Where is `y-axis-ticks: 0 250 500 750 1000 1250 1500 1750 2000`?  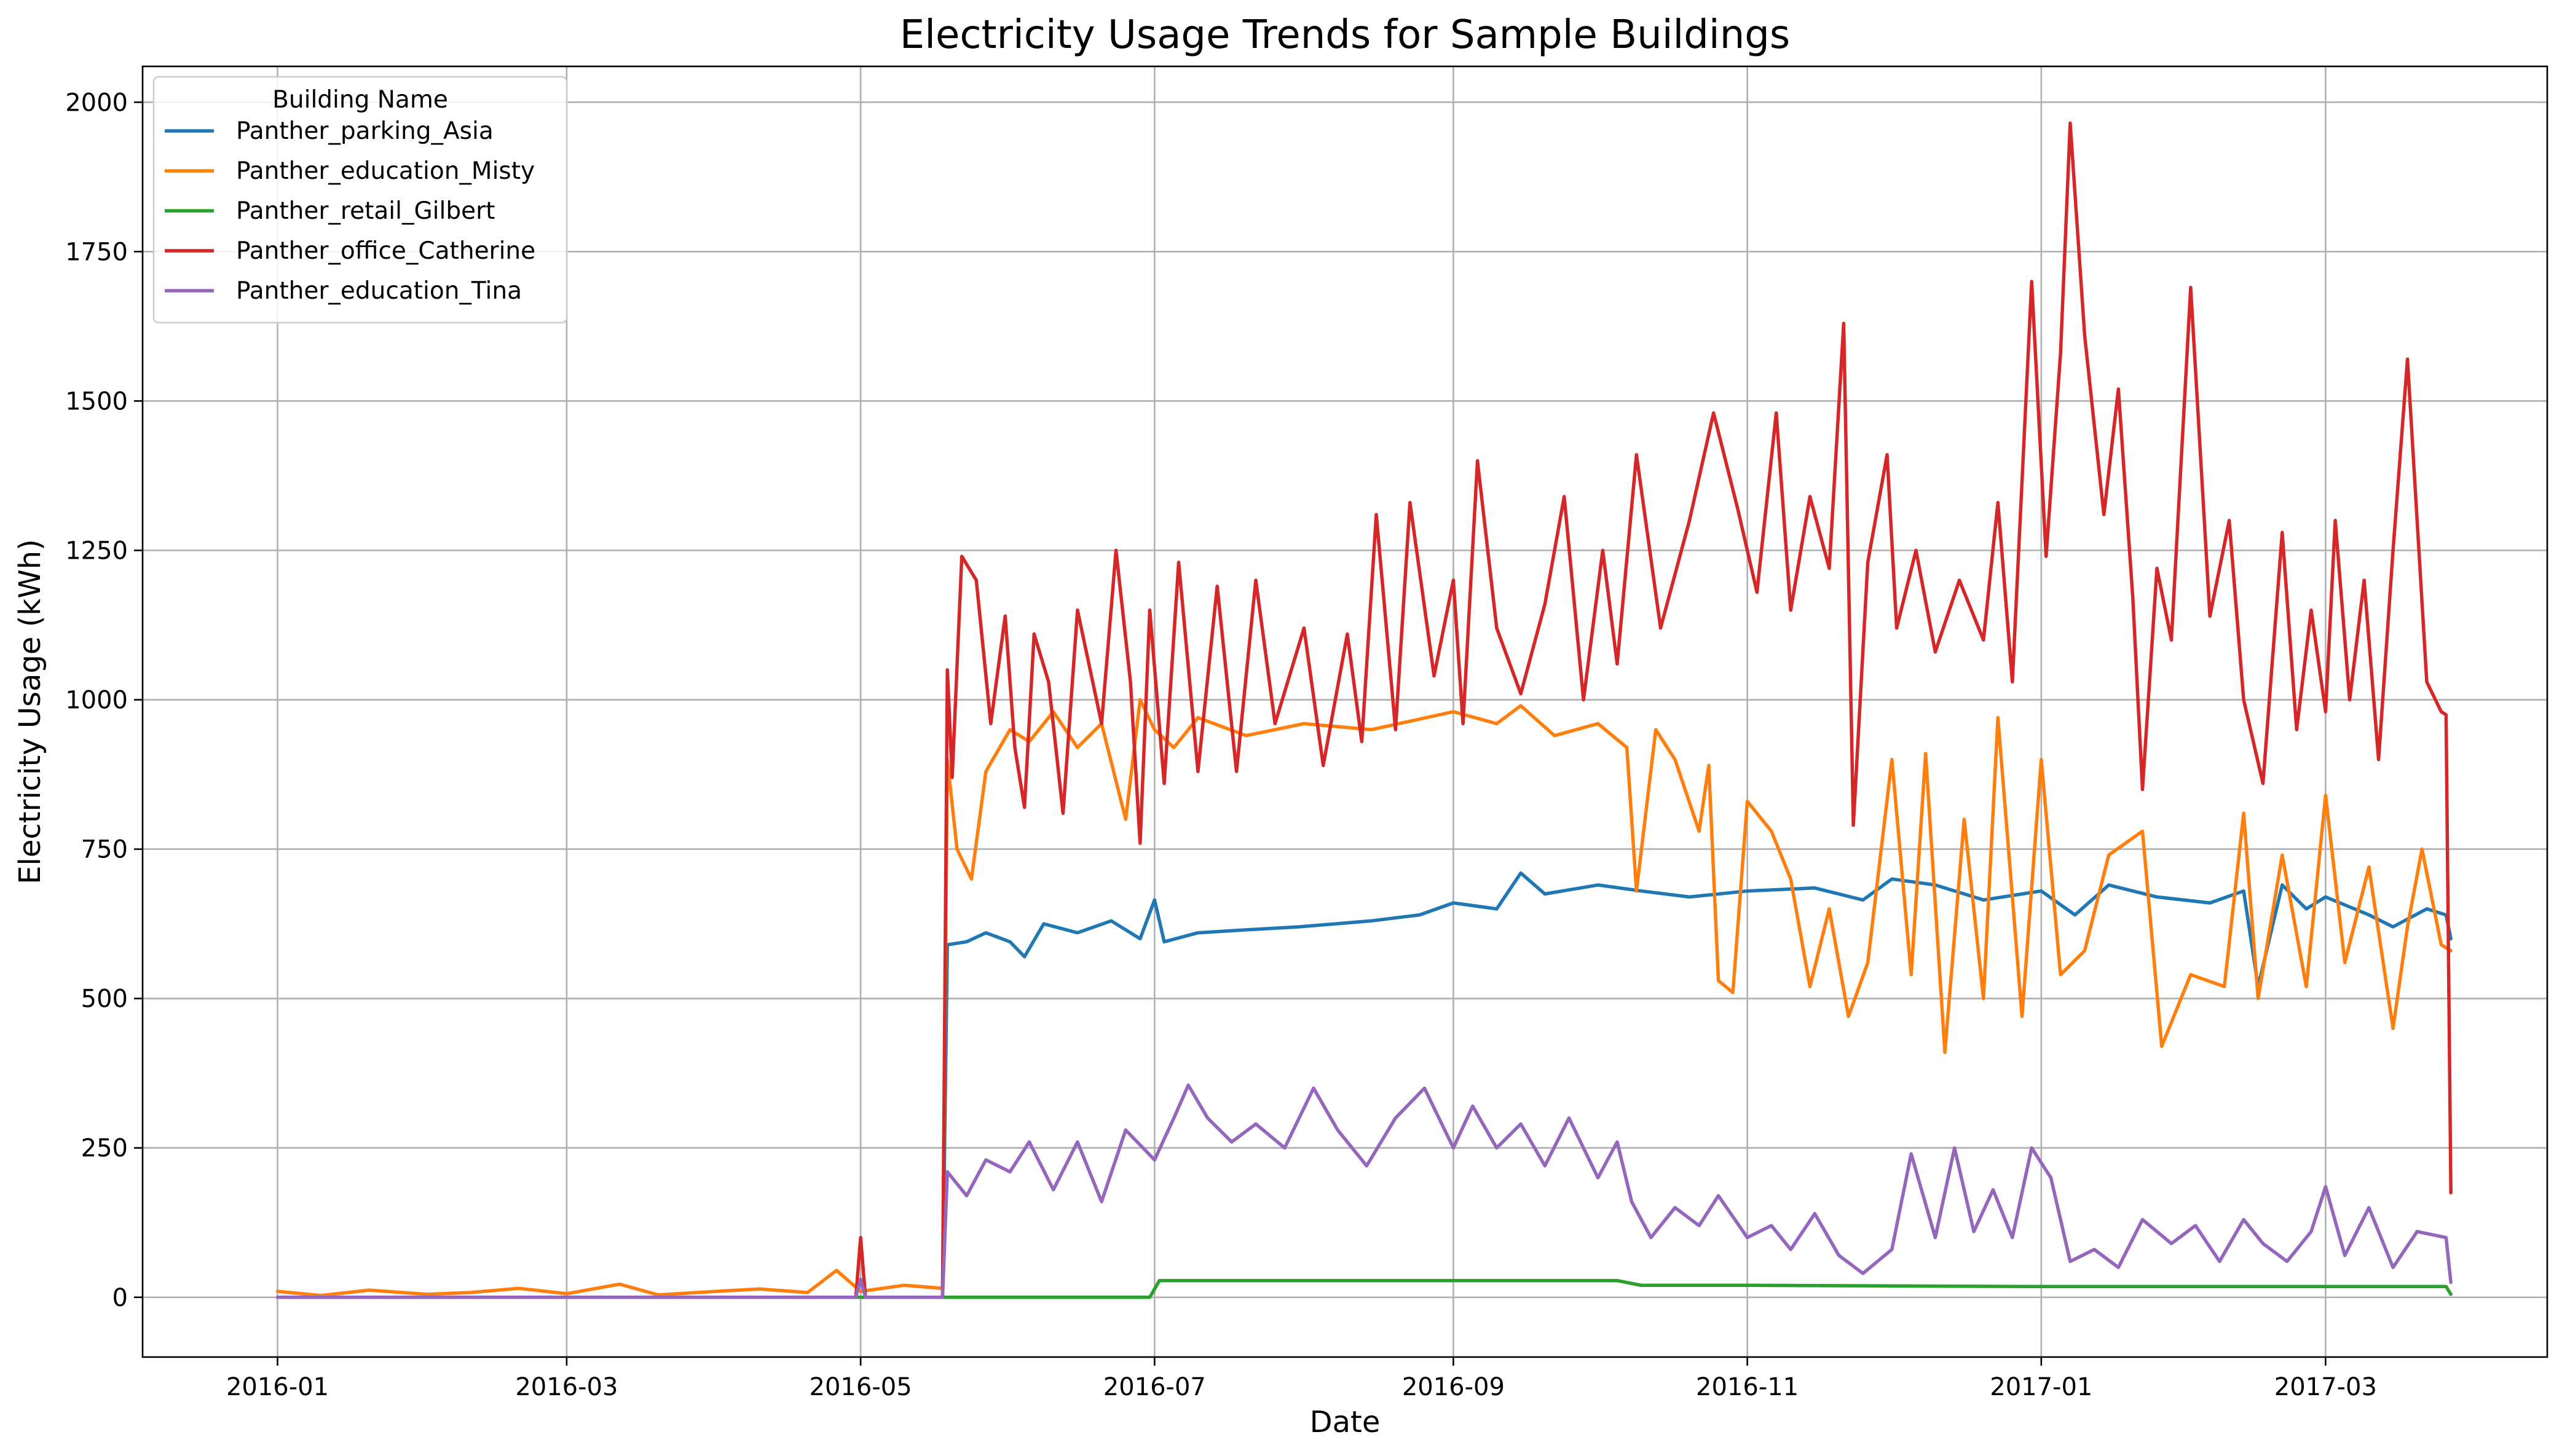 y-axis-ticks: 0 250 500 750 1000 1250 1500 1750 2000 is located at coordinates (104, 700).